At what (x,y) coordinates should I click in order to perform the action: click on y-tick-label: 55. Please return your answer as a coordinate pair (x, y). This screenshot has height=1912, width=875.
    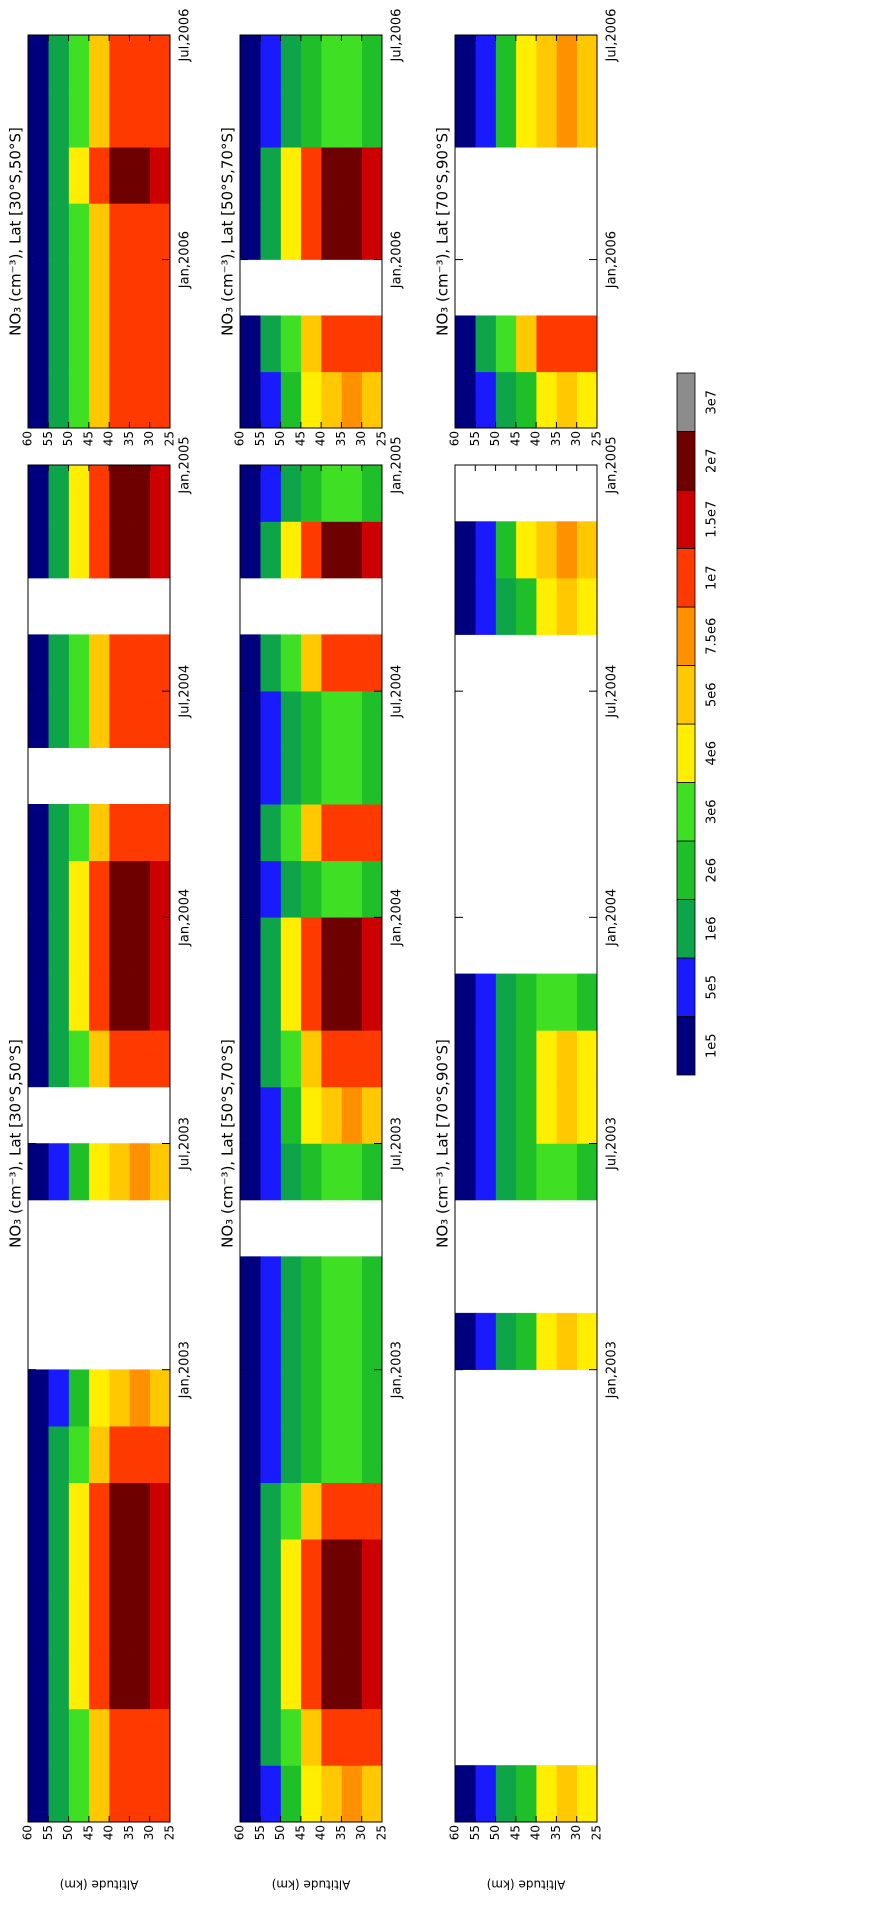
    Looking at the image, I should click on (260, 1832).